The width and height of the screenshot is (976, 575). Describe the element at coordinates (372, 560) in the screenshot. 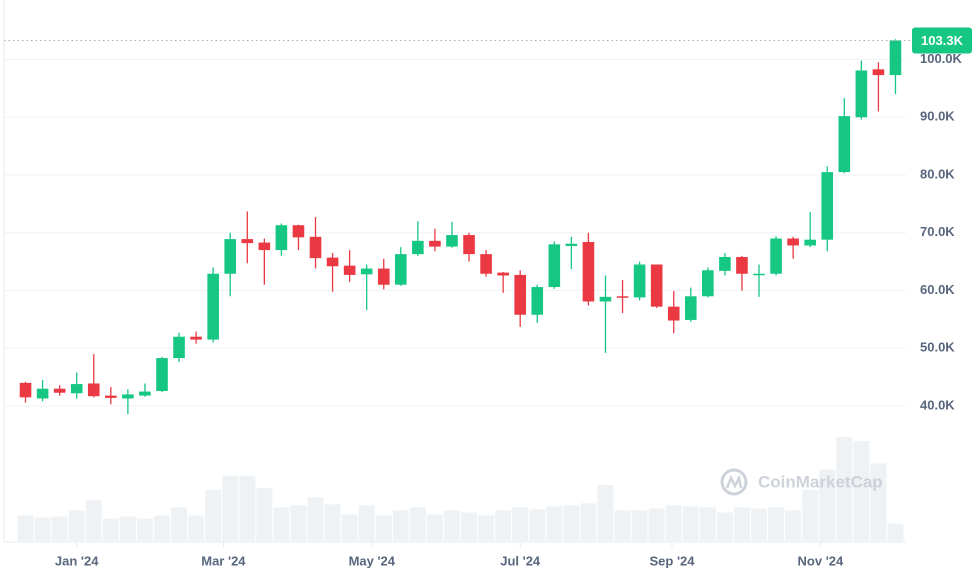

I see `x-tick-label: May '24` at that location.